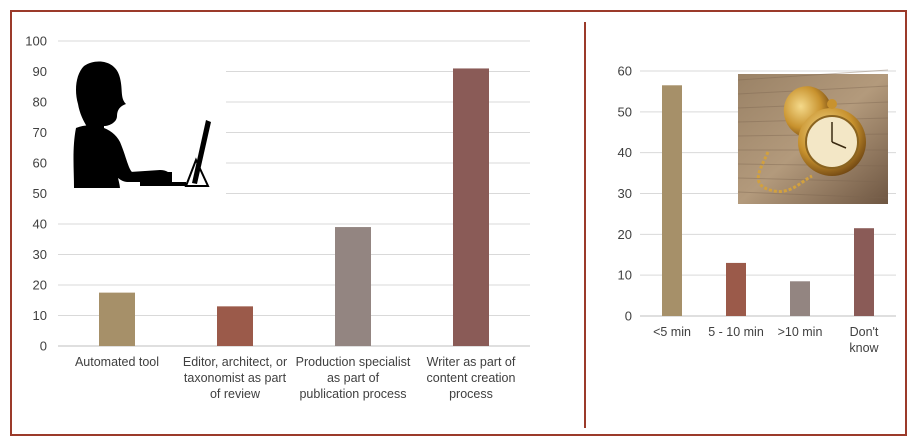  Describe the element at coordinates (40, 71) in the screenshot. I see `chart1-y-tick-label: 90` at that location.